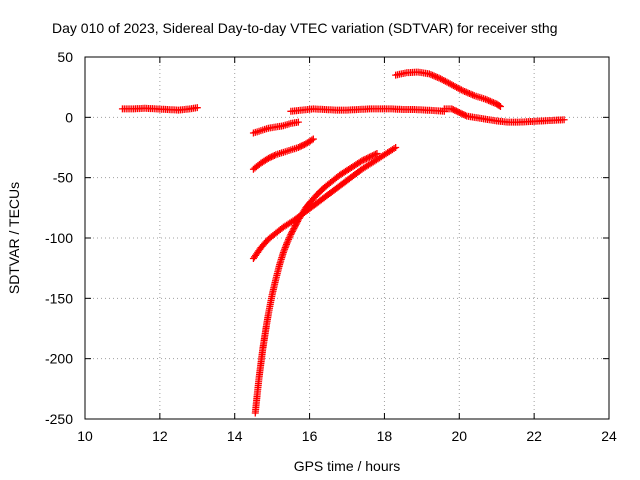  What do you see at coordinates (85, 436) in the screenshot?
I see `x-tick-label: 10` at bounding box center [85, 436].